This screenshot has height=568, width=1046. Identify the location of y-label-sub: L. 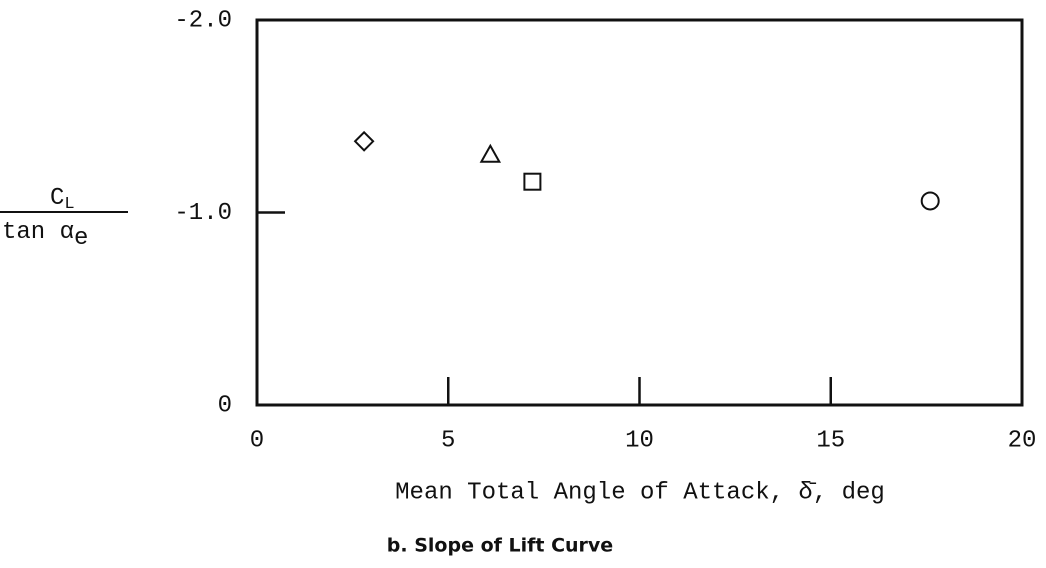
(69, 204).